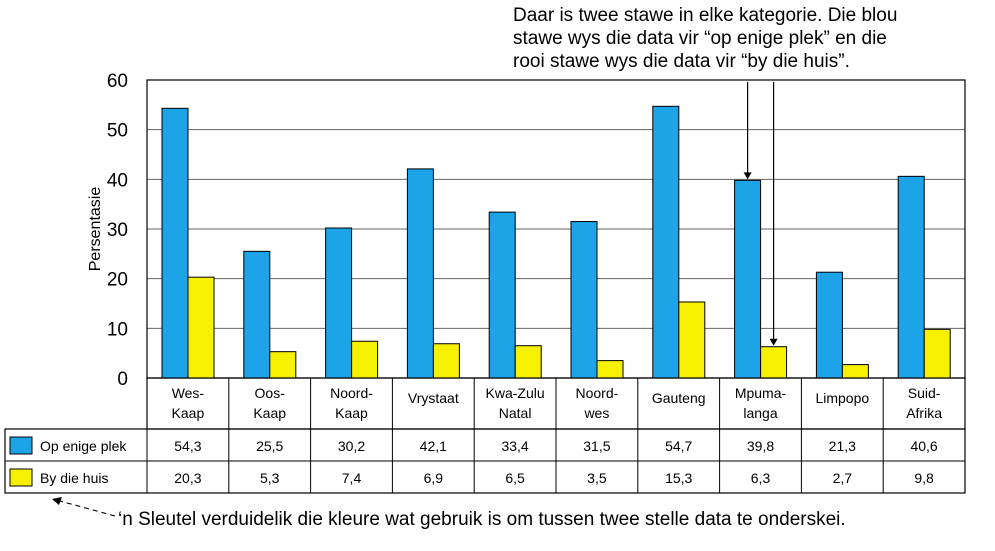 The width and height of the screenshot is (995, 551). Describe the element at coordinates (678, 478) in the screenshot. I see `data-label: 15,3` at that location.